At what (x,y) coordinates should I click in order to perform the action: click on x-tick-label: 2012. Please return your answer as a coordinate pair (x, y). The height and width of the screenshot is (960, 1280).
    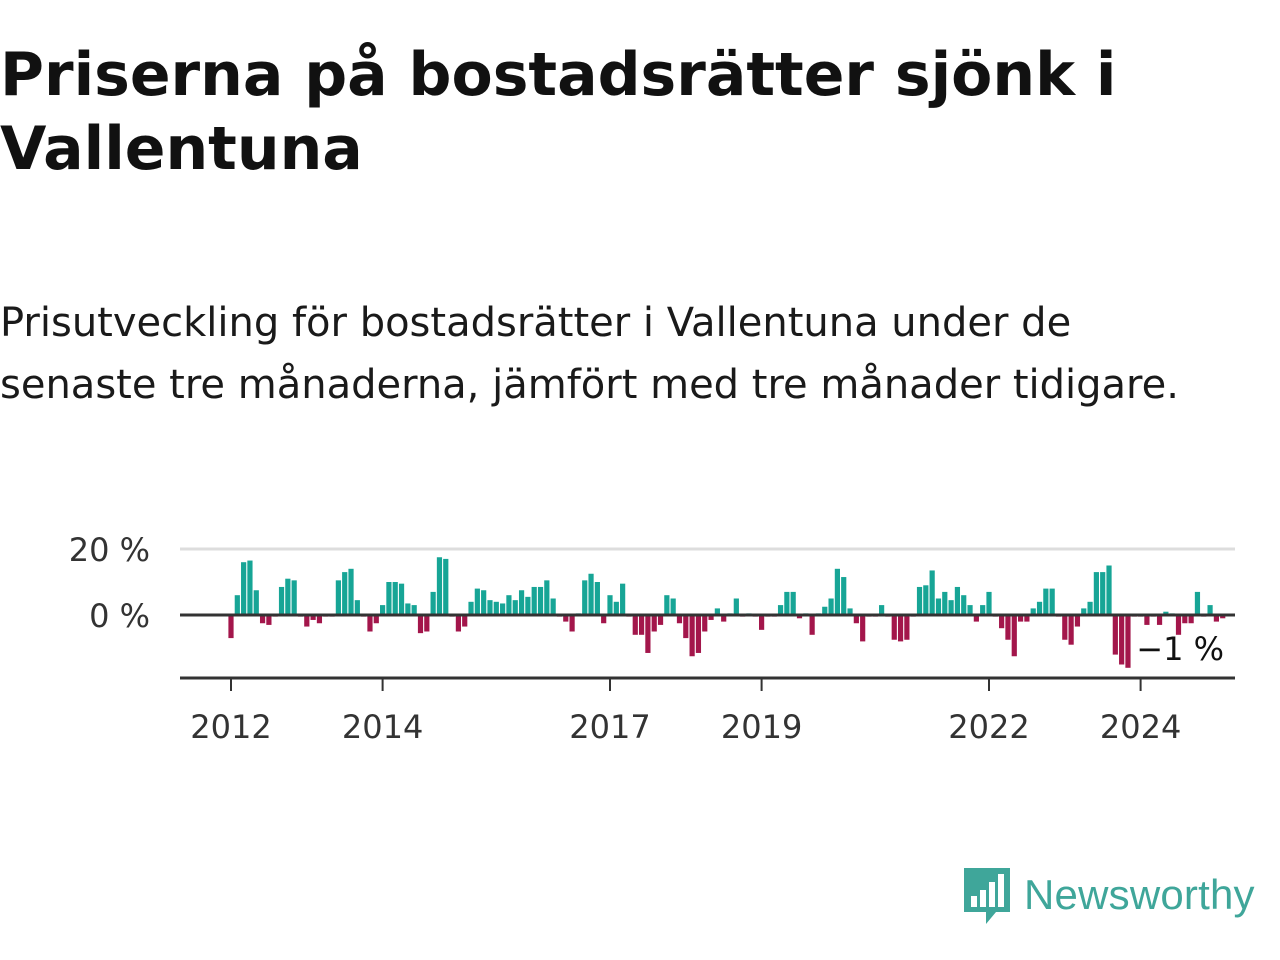
    Looking at the image, I should click on (230, 727).